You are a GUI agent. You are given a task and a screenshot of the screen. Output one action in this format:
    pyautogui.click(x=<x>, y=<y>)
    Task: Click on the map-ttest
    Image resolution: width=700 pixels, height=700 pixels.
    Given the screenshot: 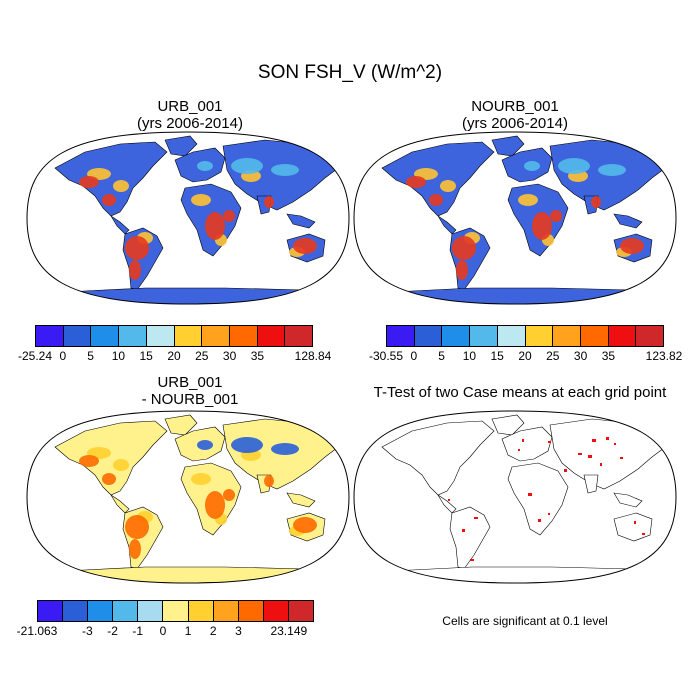 What is the action you would take?
    pyautogui.click(x=515, y=497)
    